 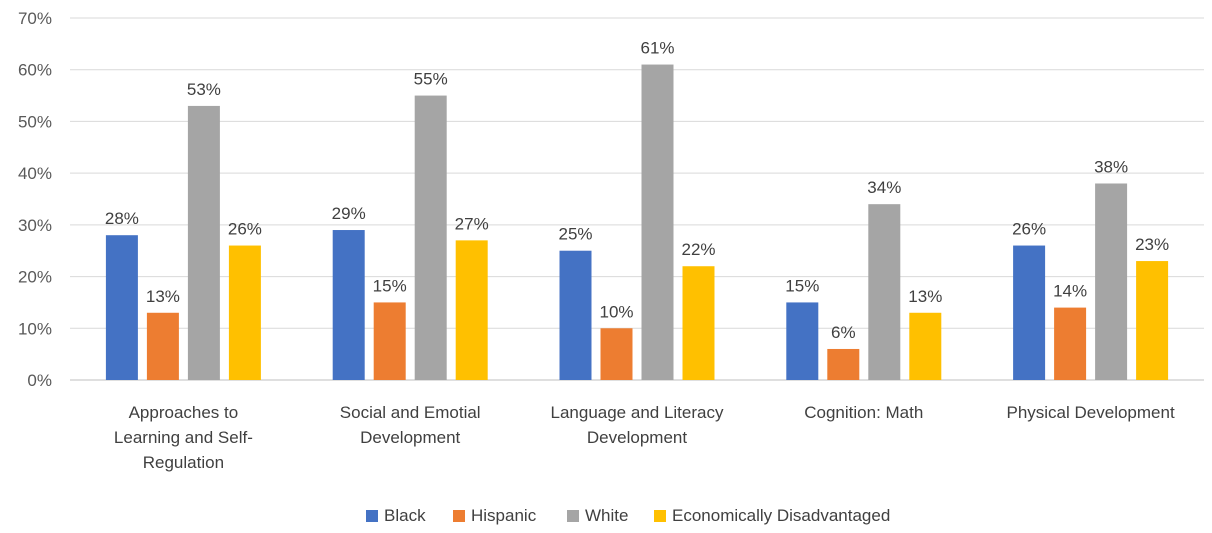 What do you see at coordinates (504, 515) in the screenshot?
I see `legend-label: Hispanic` at bounding box center [504, 515].